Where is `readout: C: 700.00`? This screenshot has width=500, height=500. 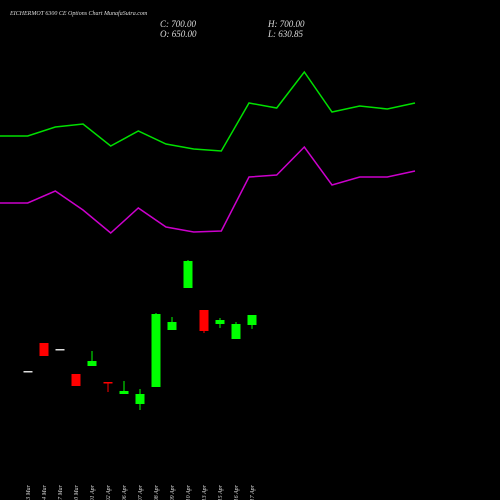
readout: C: 700.00 is located at coordinates (178, 24).